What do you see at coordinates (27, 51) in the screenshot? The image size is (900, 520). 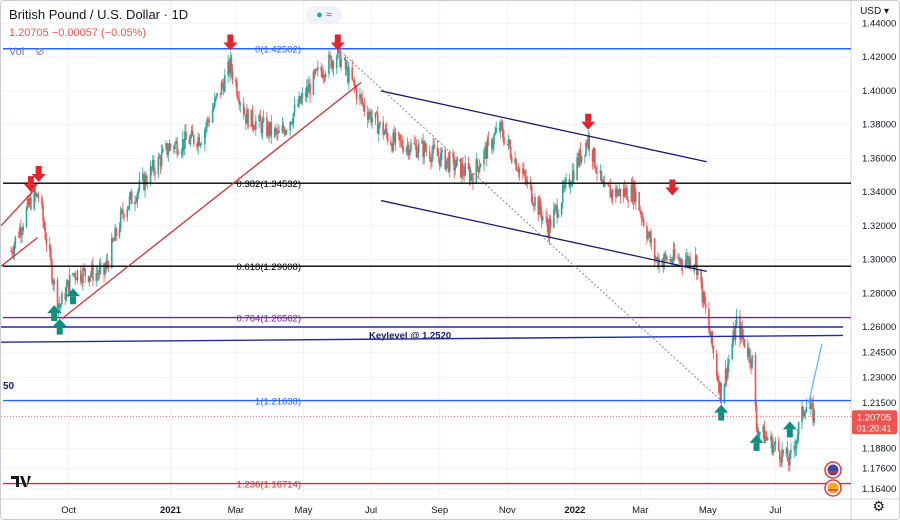 I see `volume-label: Vol ⊘` at bounding box center [27, 51].